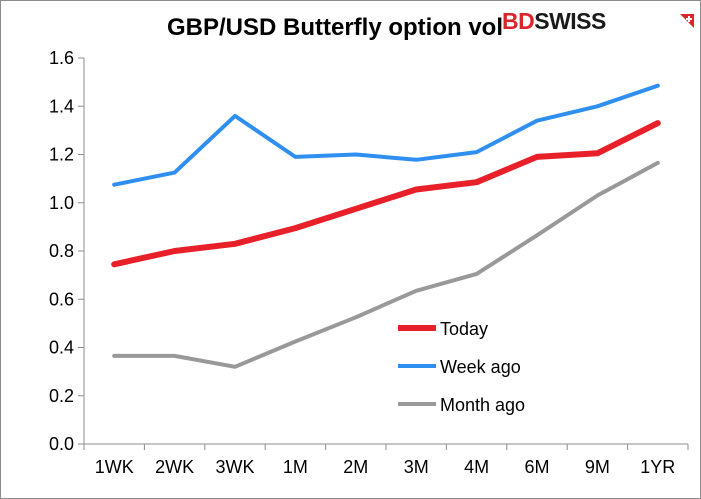 The image size is (701, 499). Describe the element at coordinates (482, 405) in the screenshot. I see `legend-label: Month ago` at that location.